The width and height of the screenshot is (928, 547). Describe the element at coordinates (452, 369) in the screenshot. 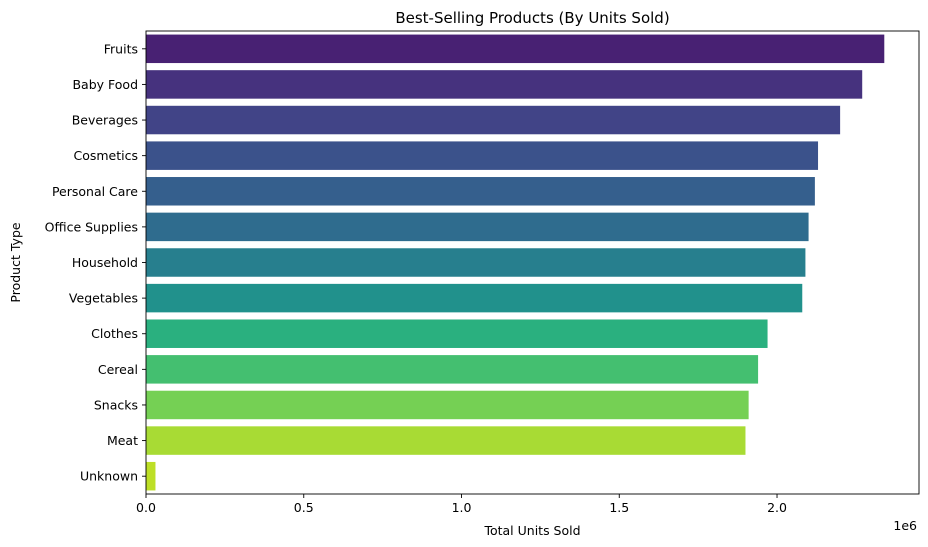

I see `bar-cereal` at that location.